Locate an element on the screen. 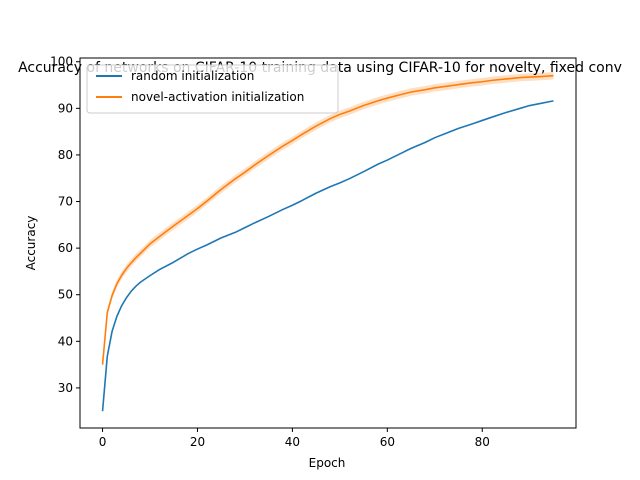 The image size is (640, 480). legend-label-novel: novel-activation initialization is located at coordinates (217, 97).